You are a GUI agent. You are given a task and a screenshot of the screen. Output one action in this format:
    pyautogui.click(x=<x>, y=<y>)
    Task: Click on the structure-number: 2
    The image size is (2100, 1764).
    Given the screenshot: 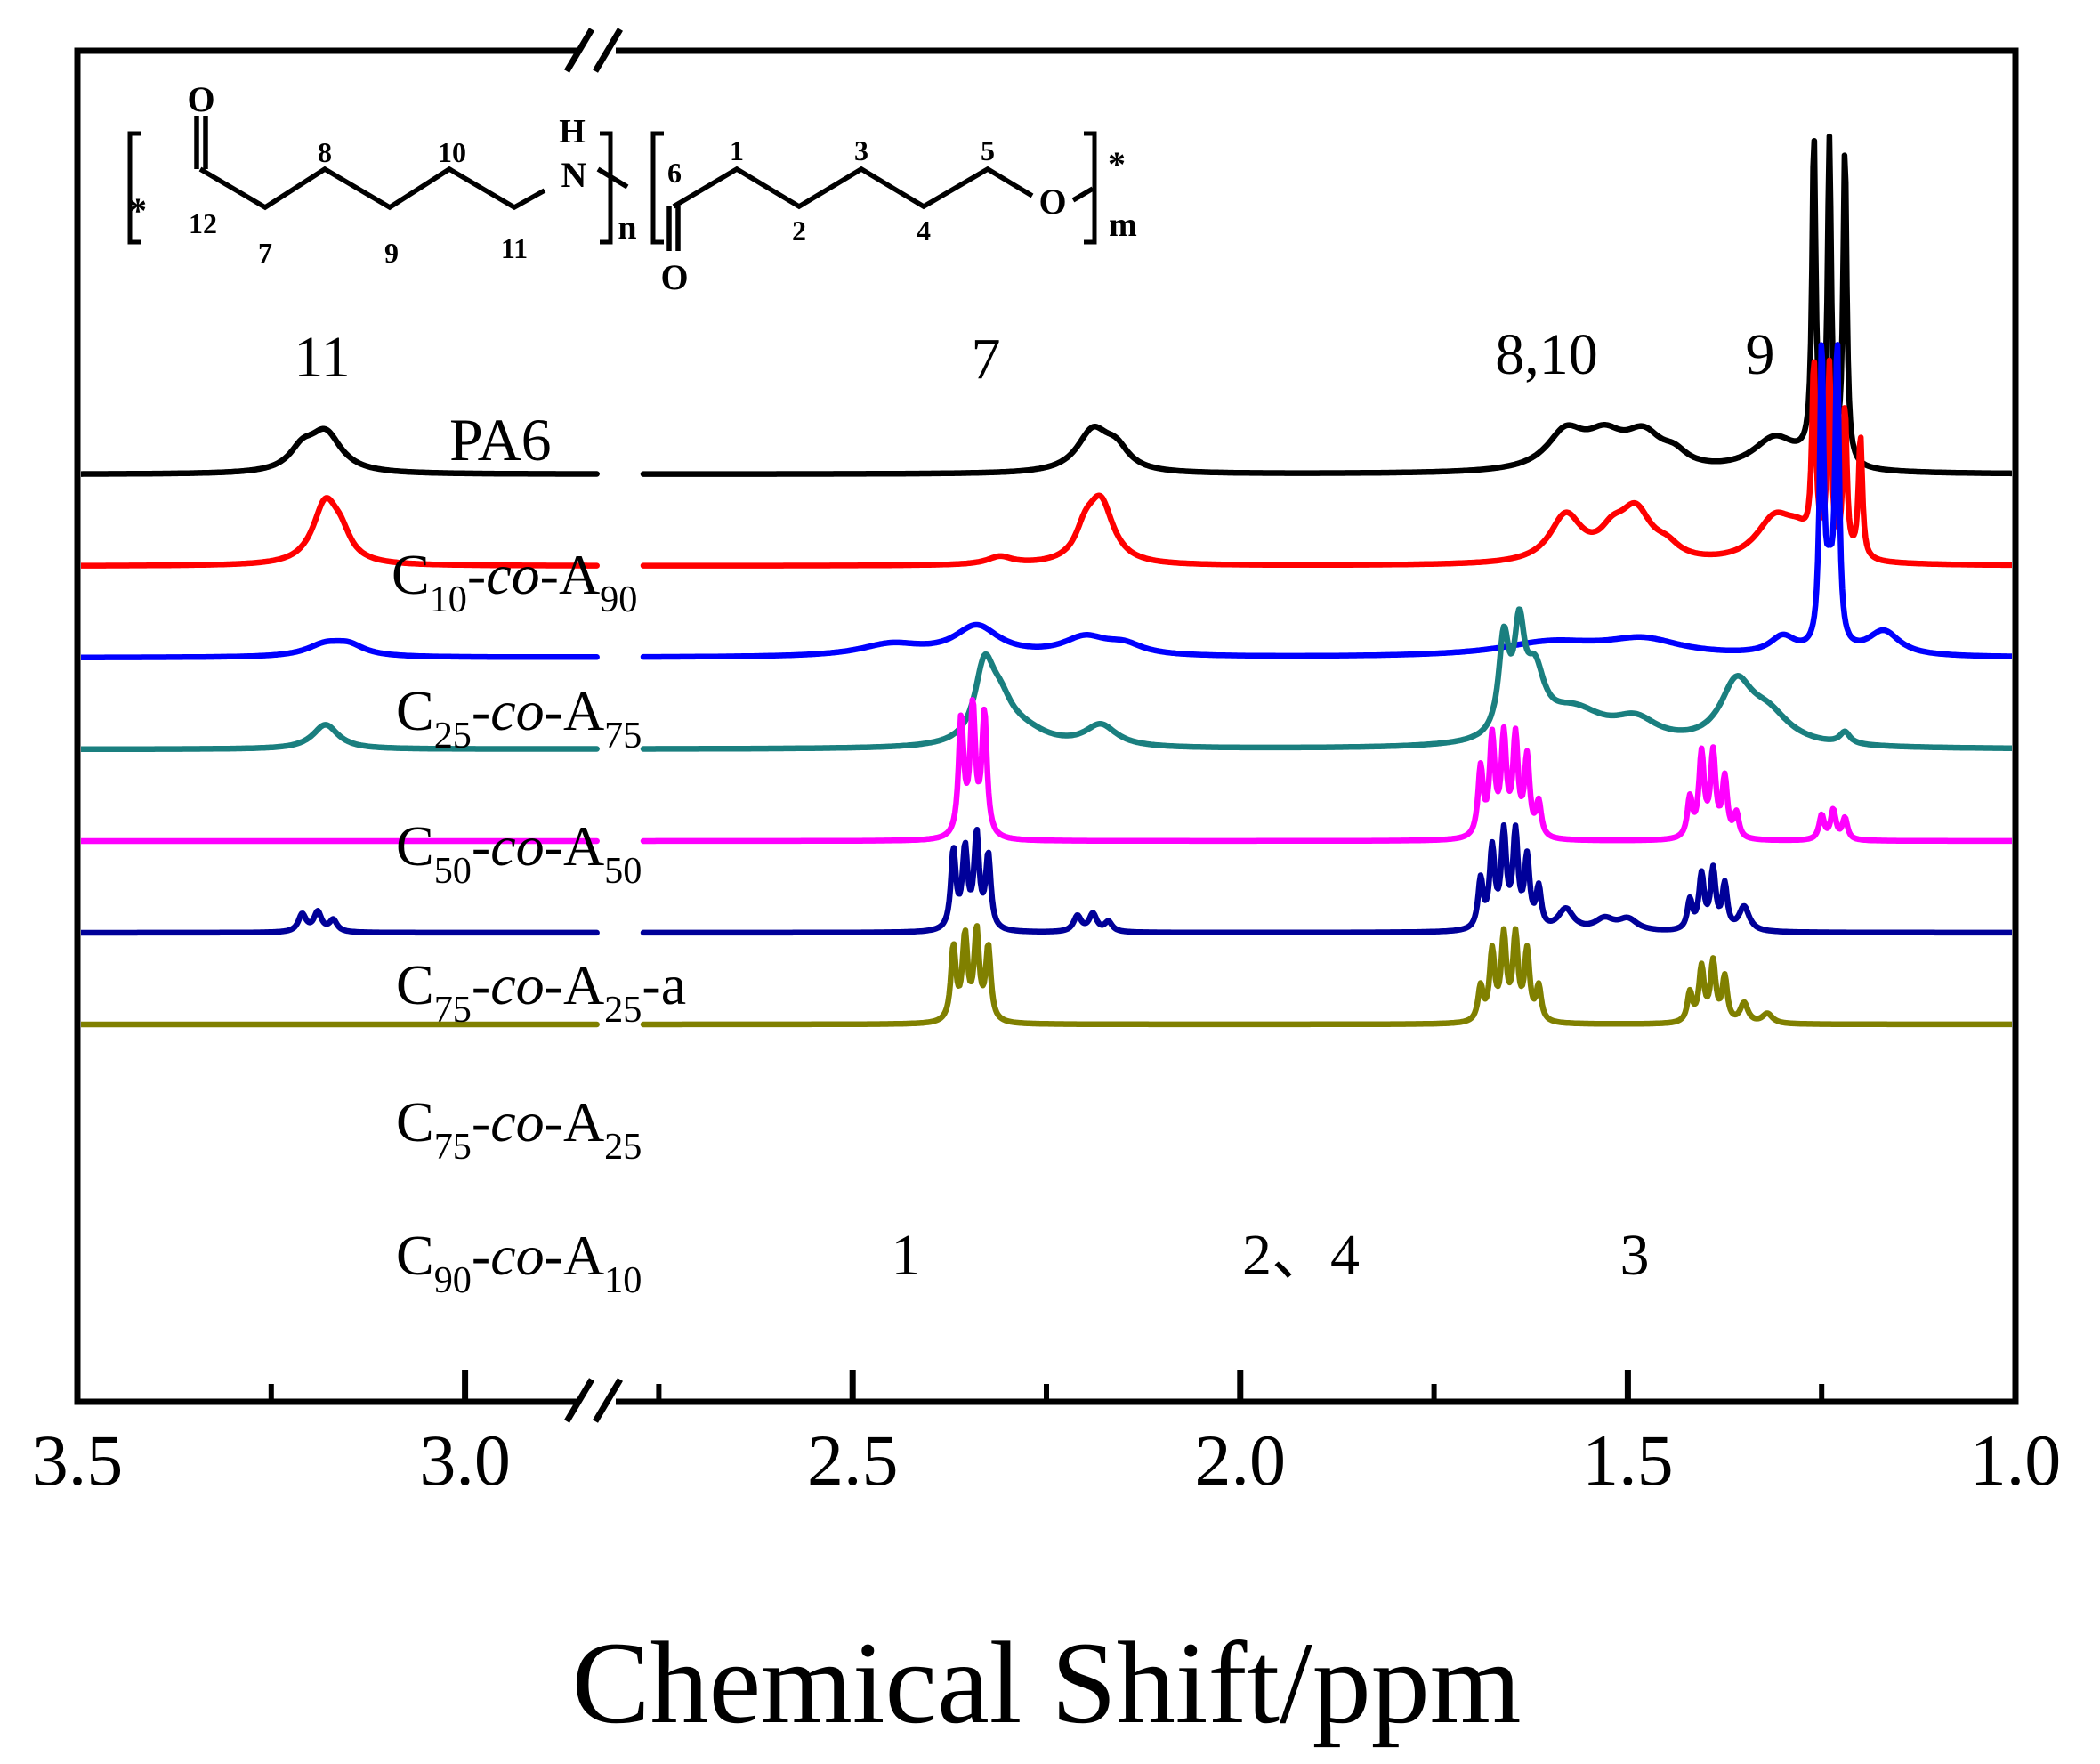 What is the action you would take?
    pyautogui.click(x=799, y=230)
    